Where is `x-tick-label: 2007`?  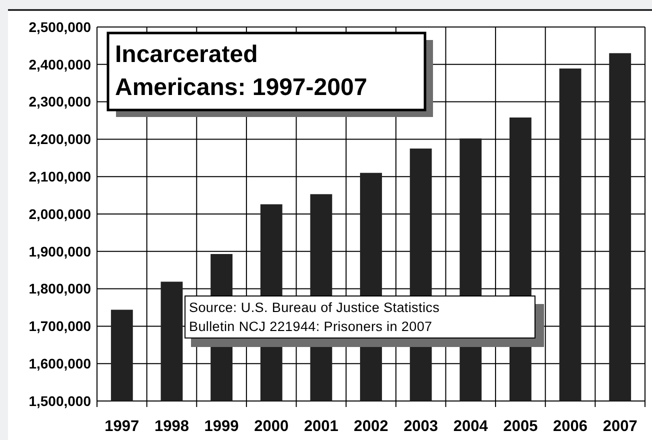
x-tick-label: 2007 is located at coordinates (620, 426).